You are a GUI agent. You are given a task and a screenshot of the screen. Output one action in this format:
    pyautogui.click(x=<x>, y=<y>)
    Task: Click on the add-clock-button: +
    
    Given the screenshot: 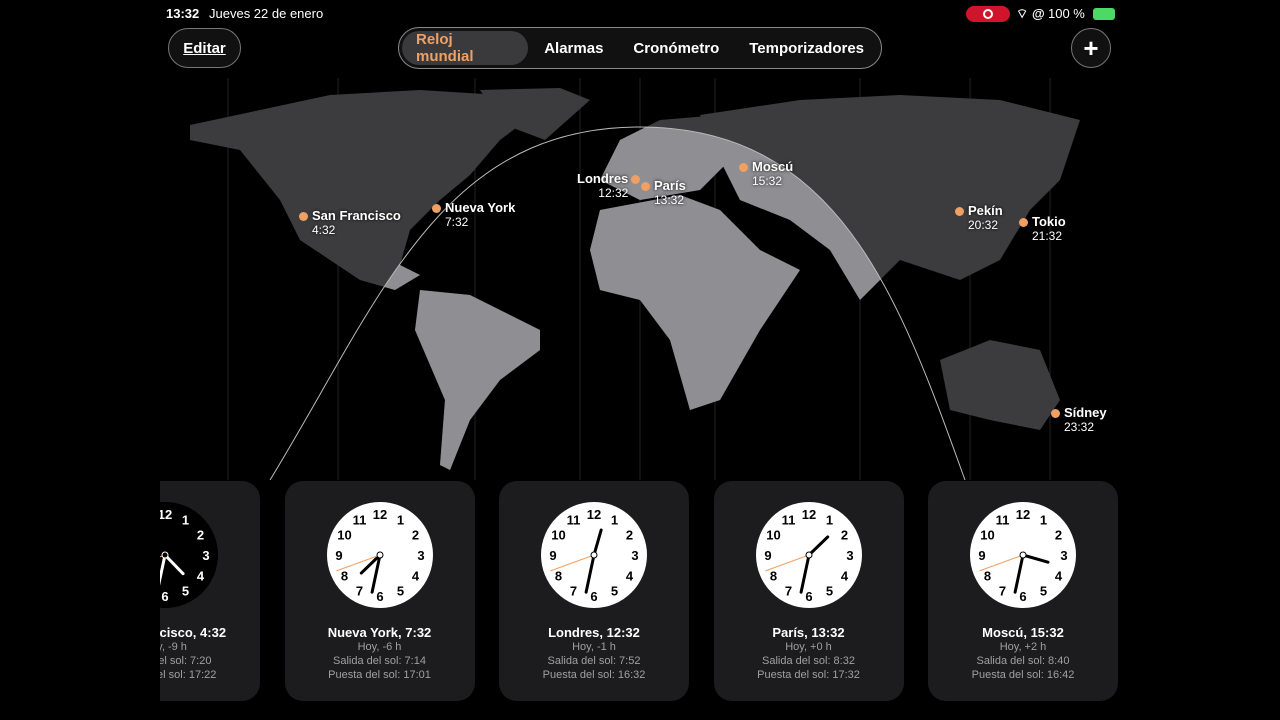 What is the action you would take?
    pyautogui.click(x=1091, y=48)
    